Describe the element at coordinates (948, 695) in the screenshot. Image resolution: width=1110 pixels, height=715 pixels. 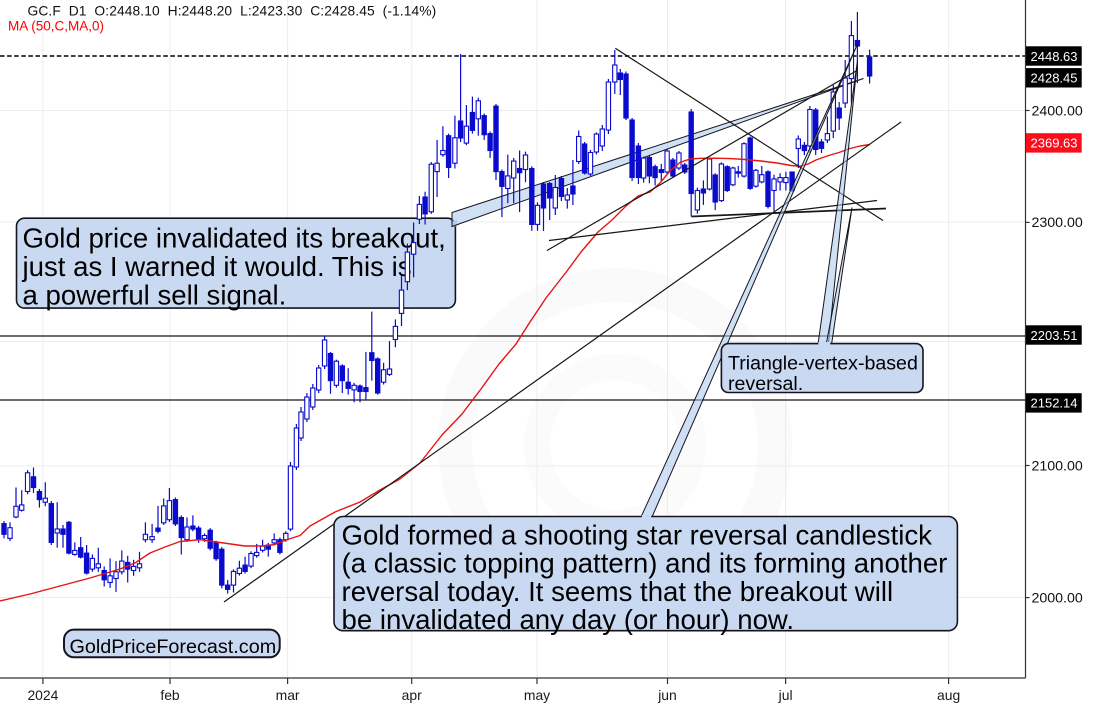
I see `svg-text: aug` at that location.